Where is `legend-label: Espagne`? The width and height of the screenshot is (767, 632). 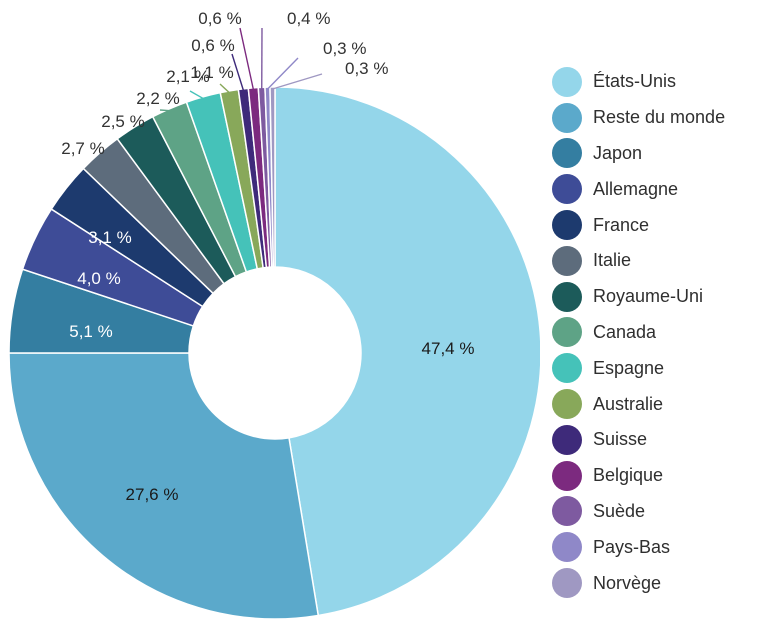 legend-label: Espagne is located at coordinates (629, 367).